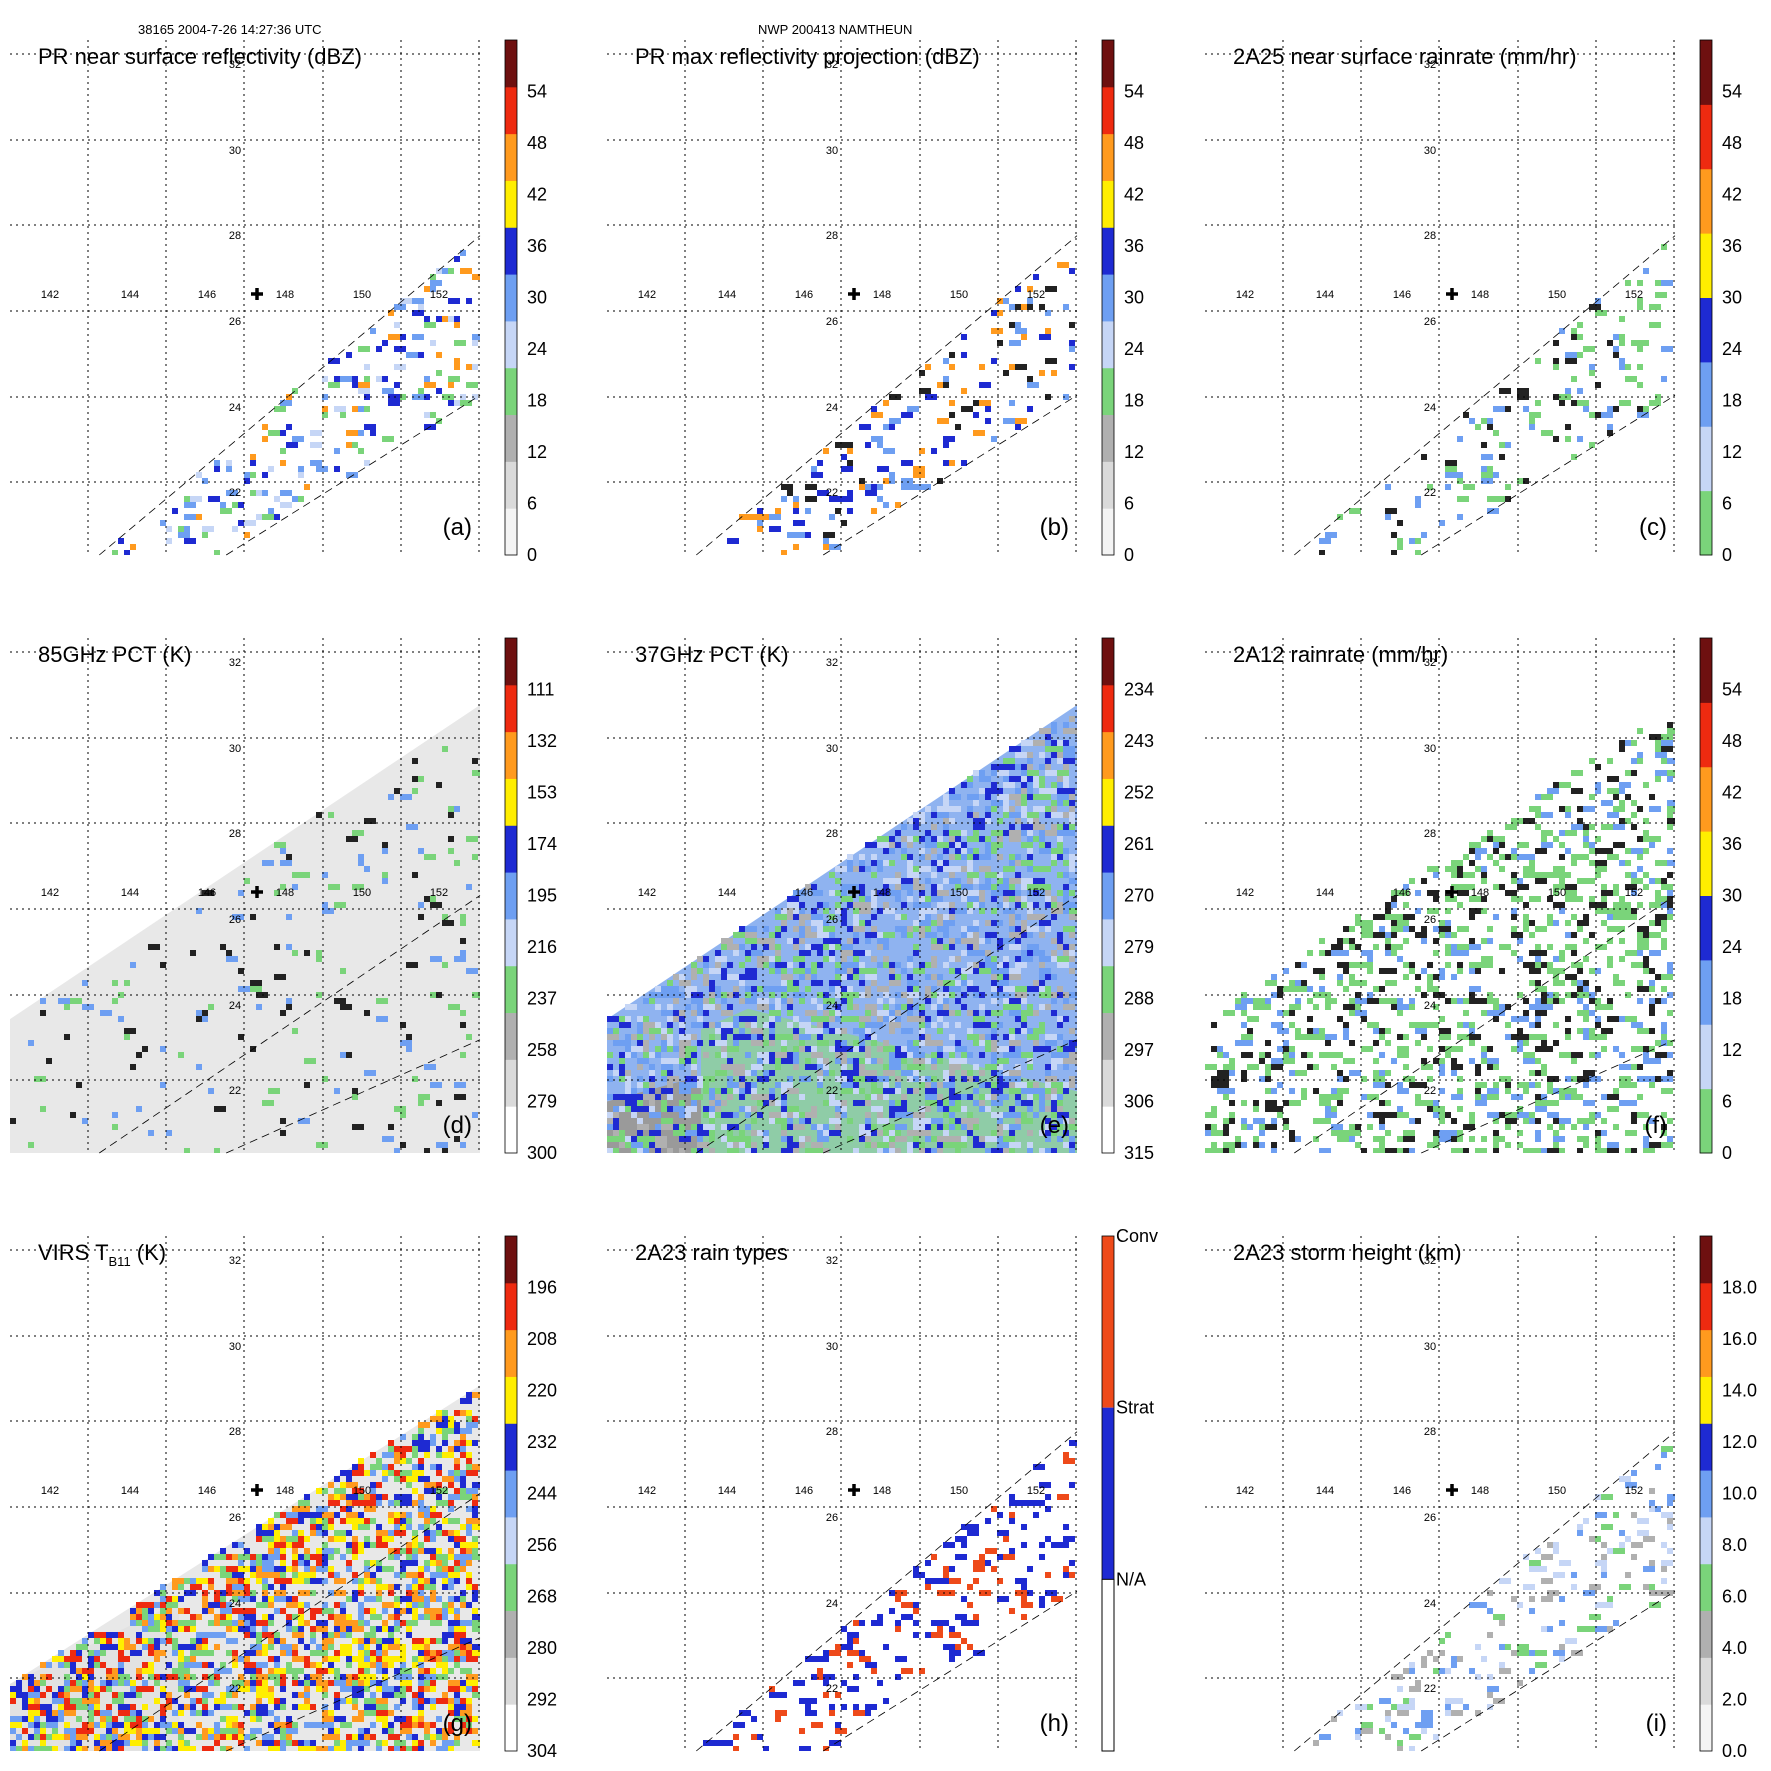  Describe the element at coordinates (1134, 92) in the screenshot. I see `colorbar-label: 54` at that location.